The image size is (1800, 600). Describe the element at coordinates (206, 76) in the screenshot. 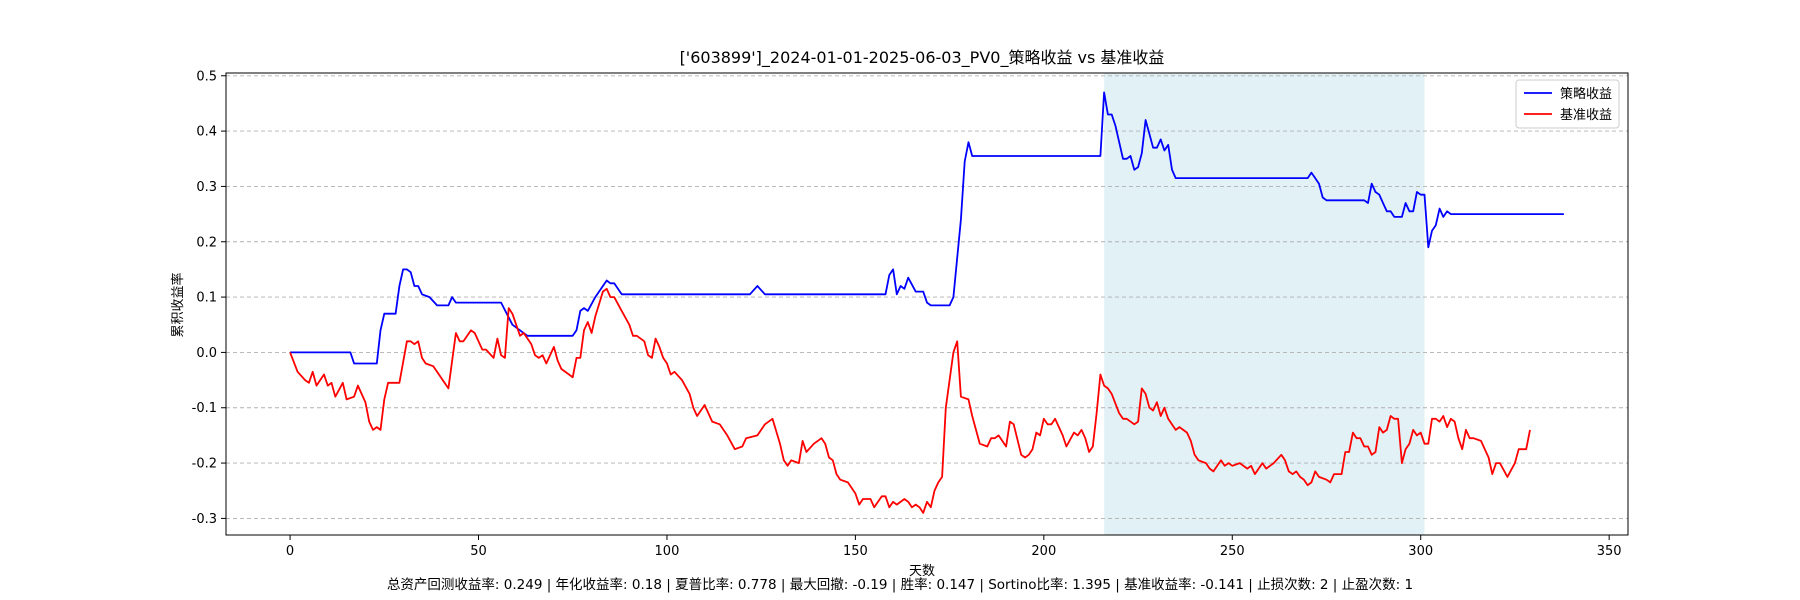

I see `y-tick-label: 0.5` at that location.